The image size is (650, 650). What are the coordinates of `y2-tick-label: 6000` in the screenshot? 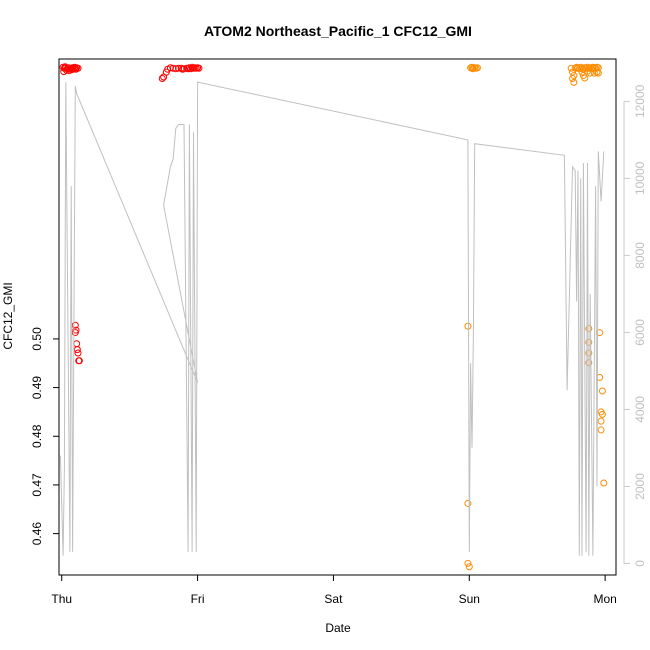 It's located at (640, 332).